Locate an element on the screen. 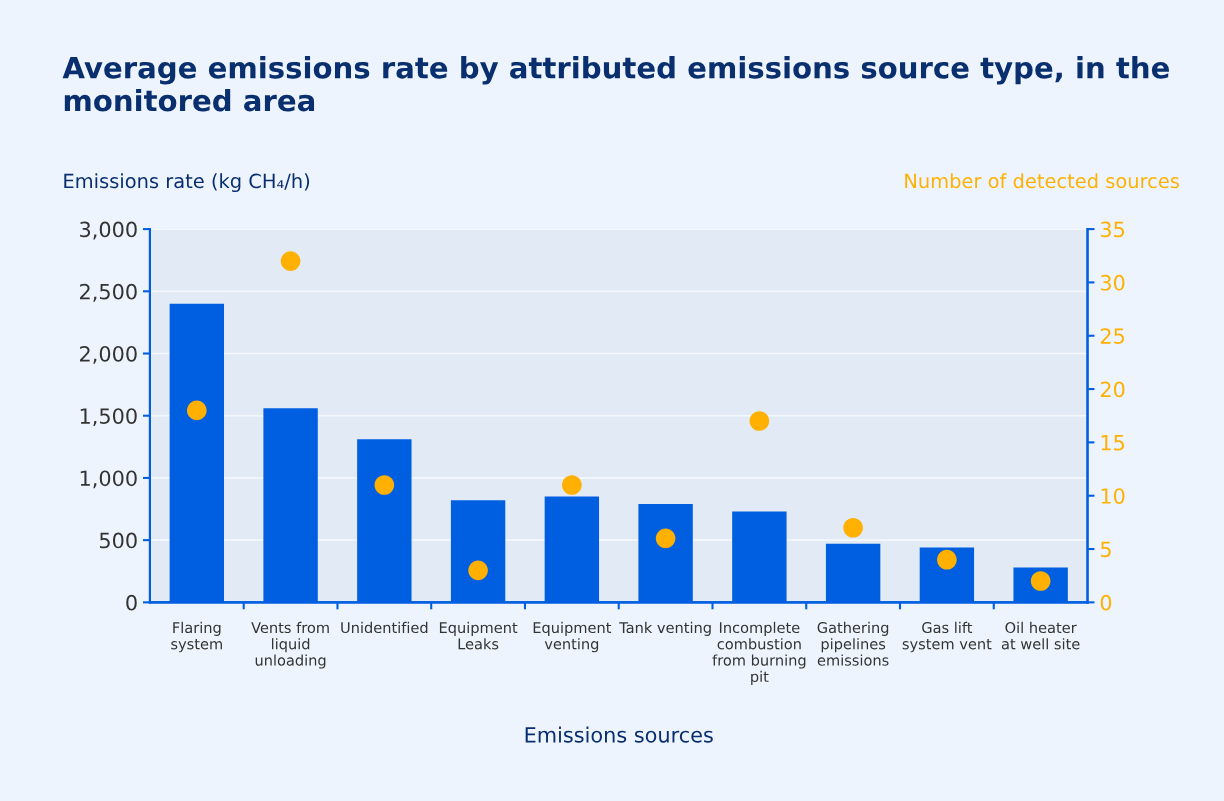  y-tick-label: 2,000 is located at coordinates (108, 354).